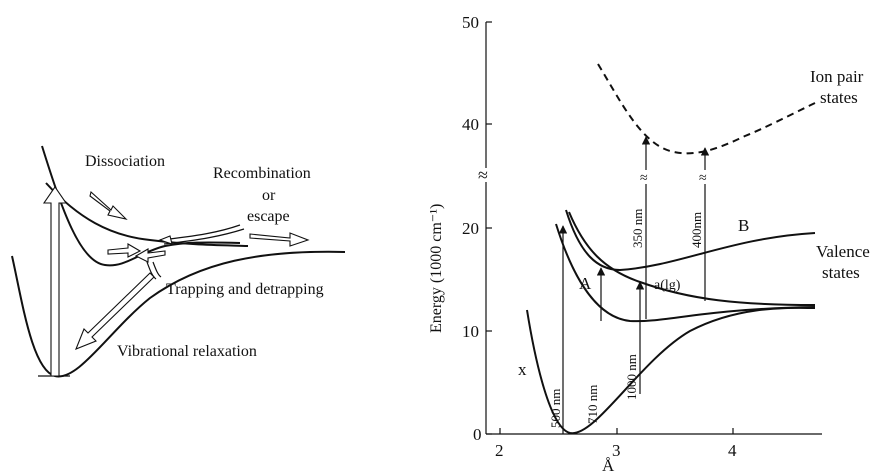 This screenshot has width=881, height=473. What do you see at coordinates (136, 261) in the screenshot?
I see `trapping-arrows` at bounding box center [136, 261].